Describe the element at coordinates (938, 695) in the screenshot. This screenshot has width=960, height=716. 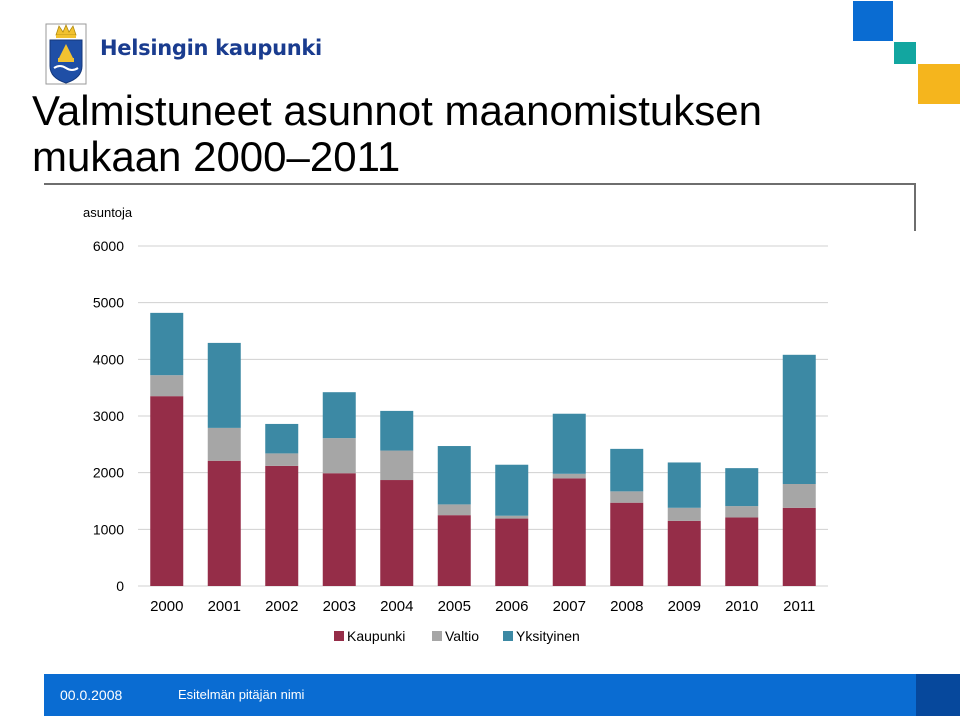
I see `footer-corner-block` at that location.